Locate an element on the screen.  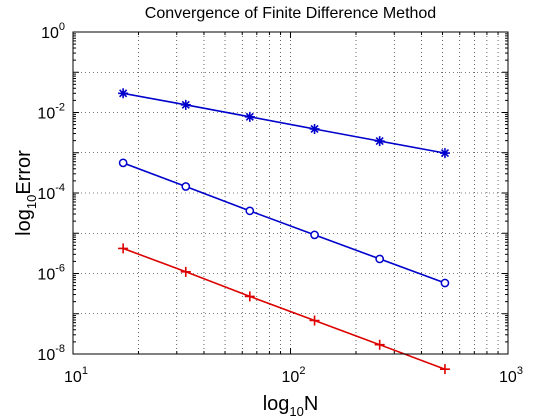
y-tick-label: 10⁰ is located at coordinates (53, 31).